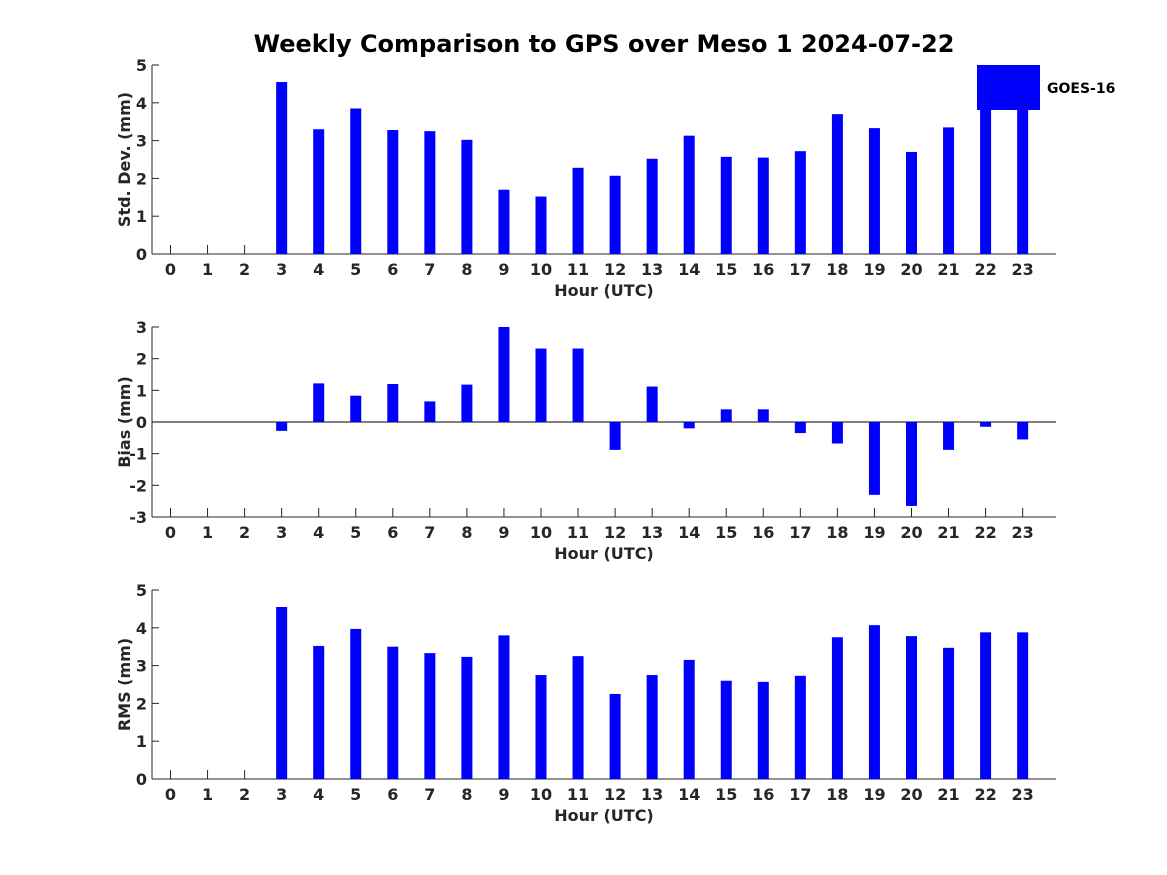 The width and height of the screenshot is (1167, 875). I want to click on x-tick-label: 1, so click(207, 794).